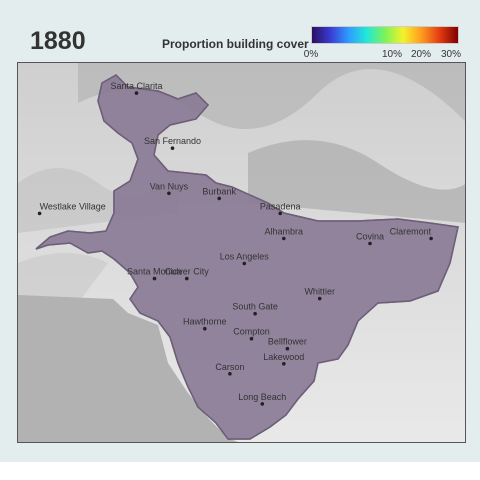 This screenshot has width=480, height=480. What do you see at coordinates (411, 232) in the screenshot?
I see `city-label: Claremont` at bounding box center [411, 232].